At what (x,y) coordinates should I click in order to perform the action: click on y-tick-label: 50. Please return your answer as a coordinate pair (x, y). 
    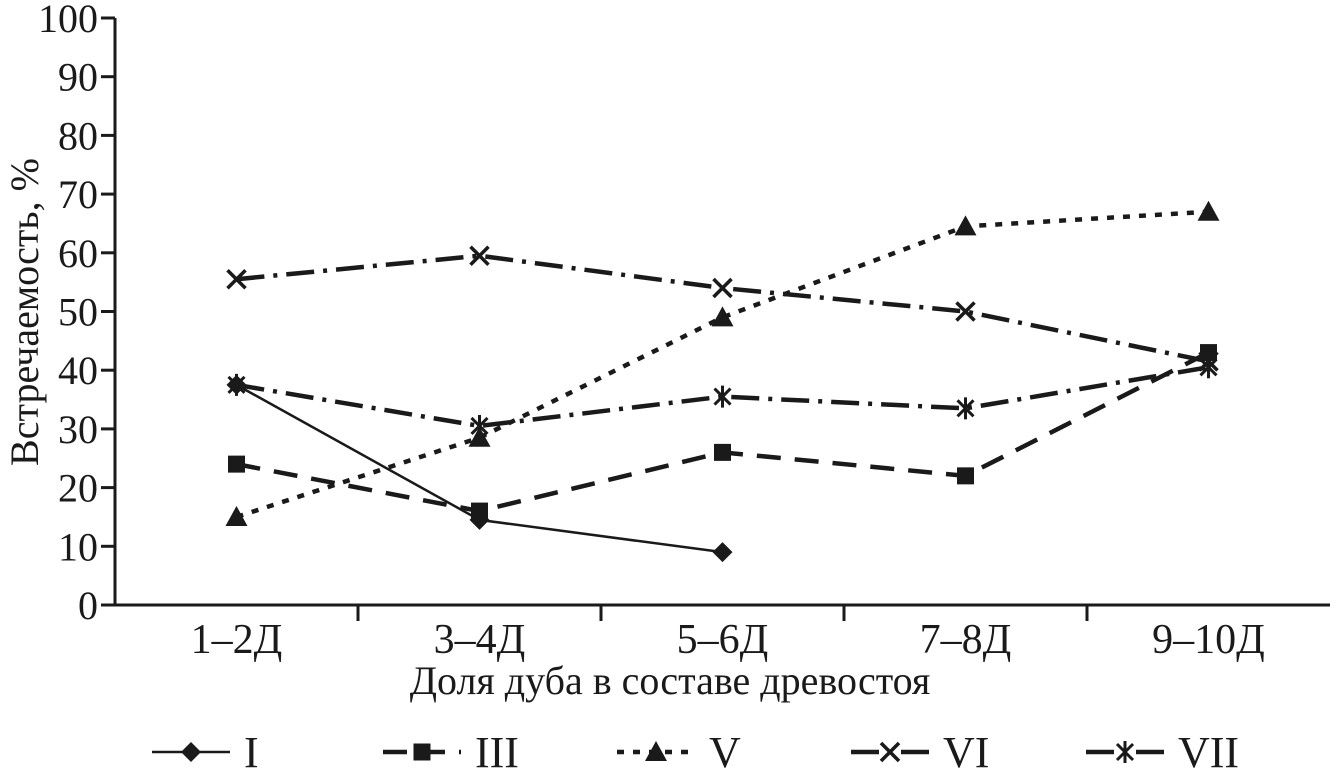
    Looking at the image, I should click on (78, 312).